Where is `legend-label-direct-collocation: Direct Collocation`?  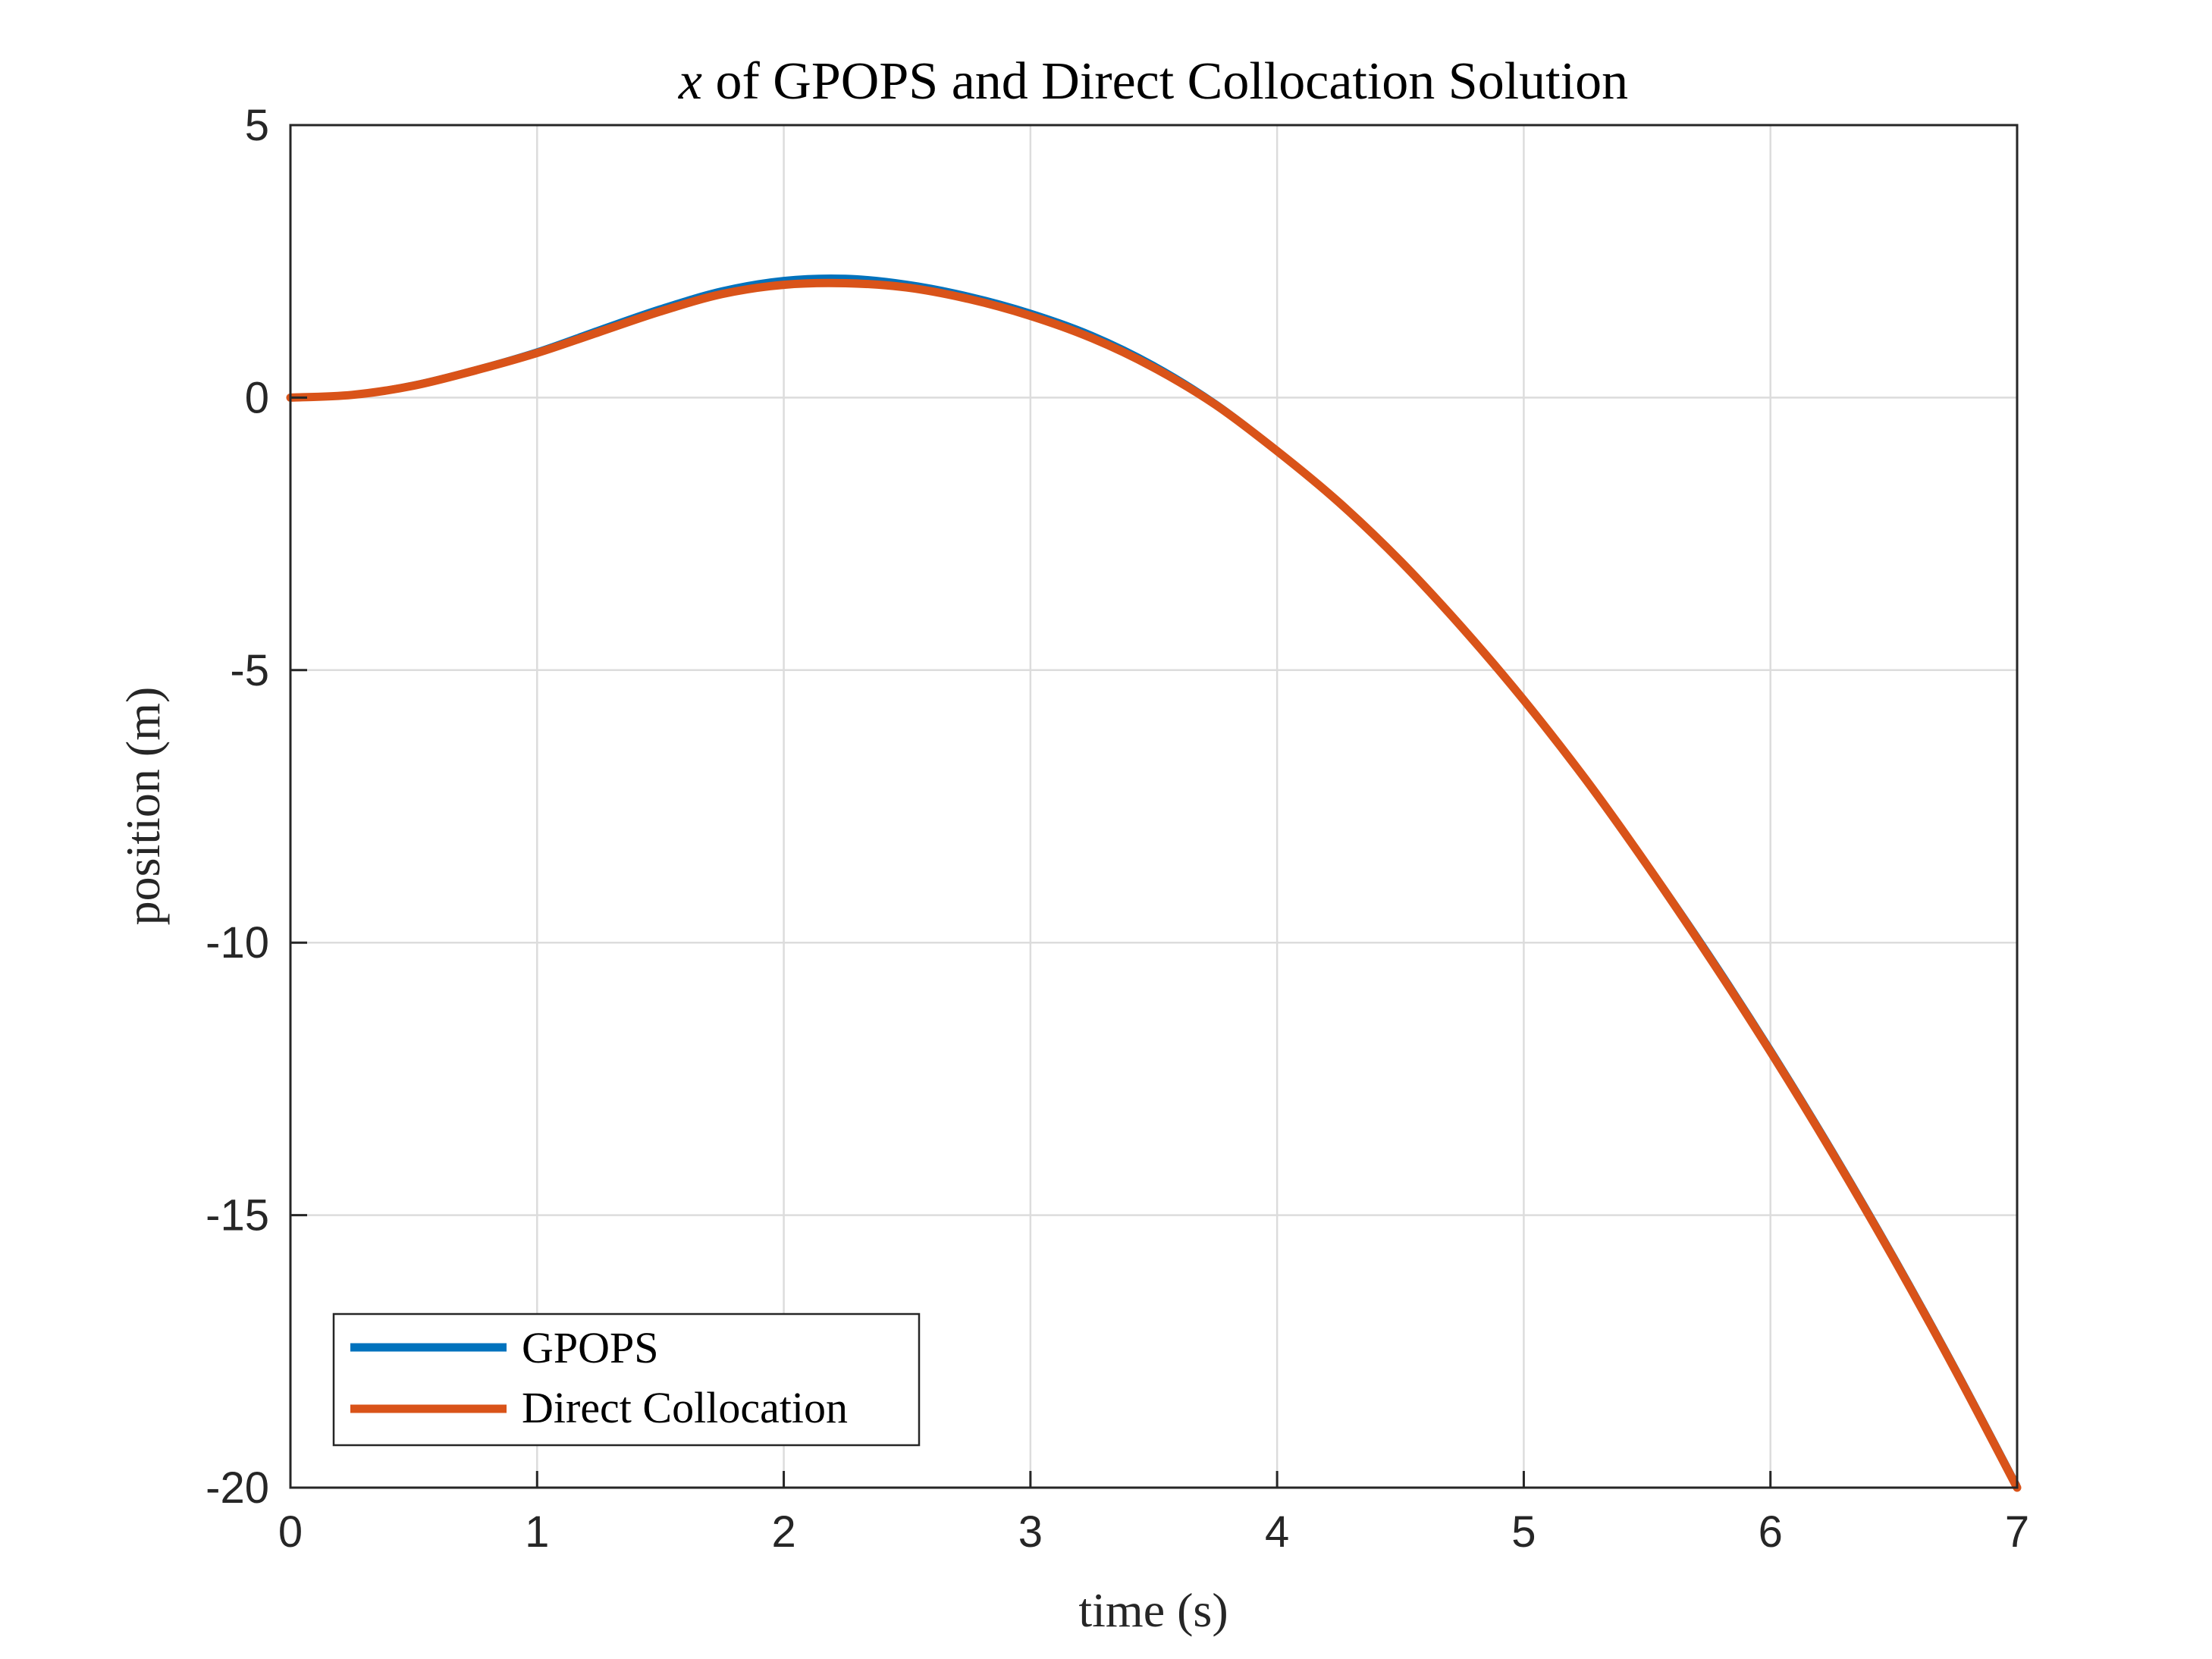 legend-label-direct-collocation: Direct Collocation is located at coordinates (685, 1407).